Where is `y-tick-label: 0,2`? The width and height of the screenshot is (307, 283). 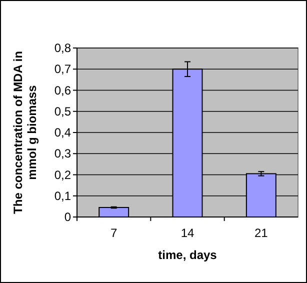 y-tick-label: 0,2 is located at coordinates (63, 175).